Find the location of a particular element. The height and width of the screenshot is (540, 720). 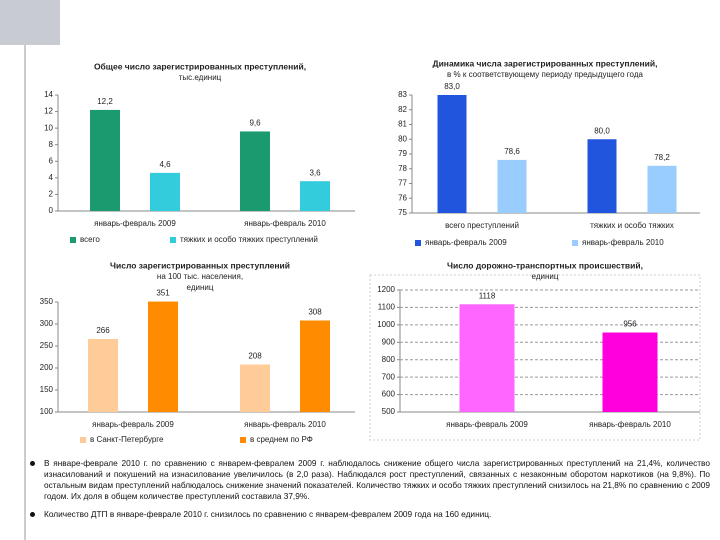

value-label: 12,2 is located at coordinates (105, 101).